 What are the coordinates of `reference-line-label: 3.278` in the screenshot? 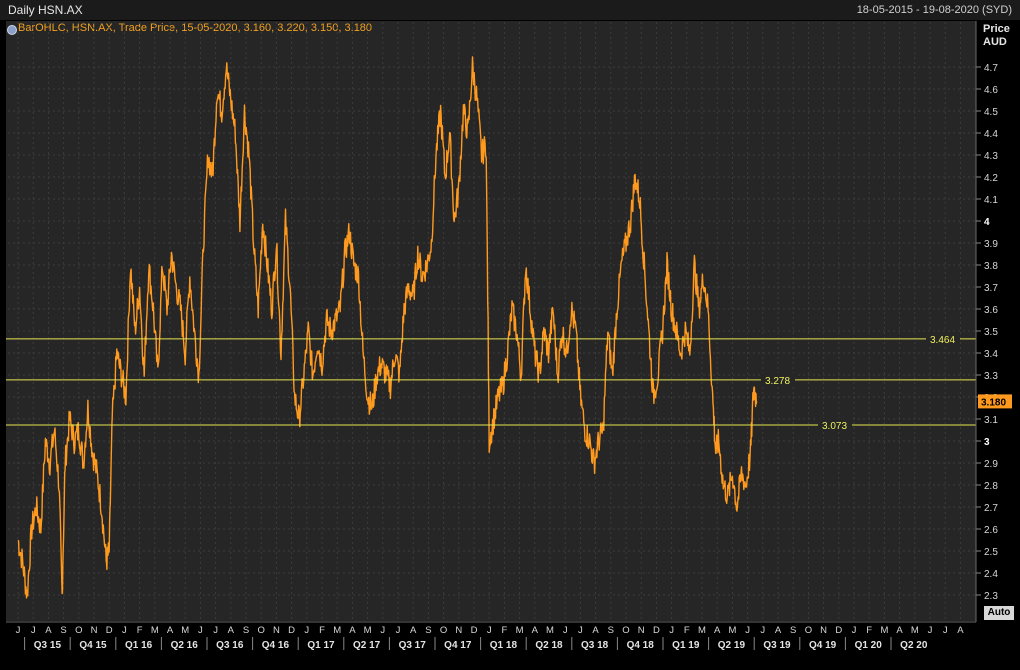 It's located at (777, 381).